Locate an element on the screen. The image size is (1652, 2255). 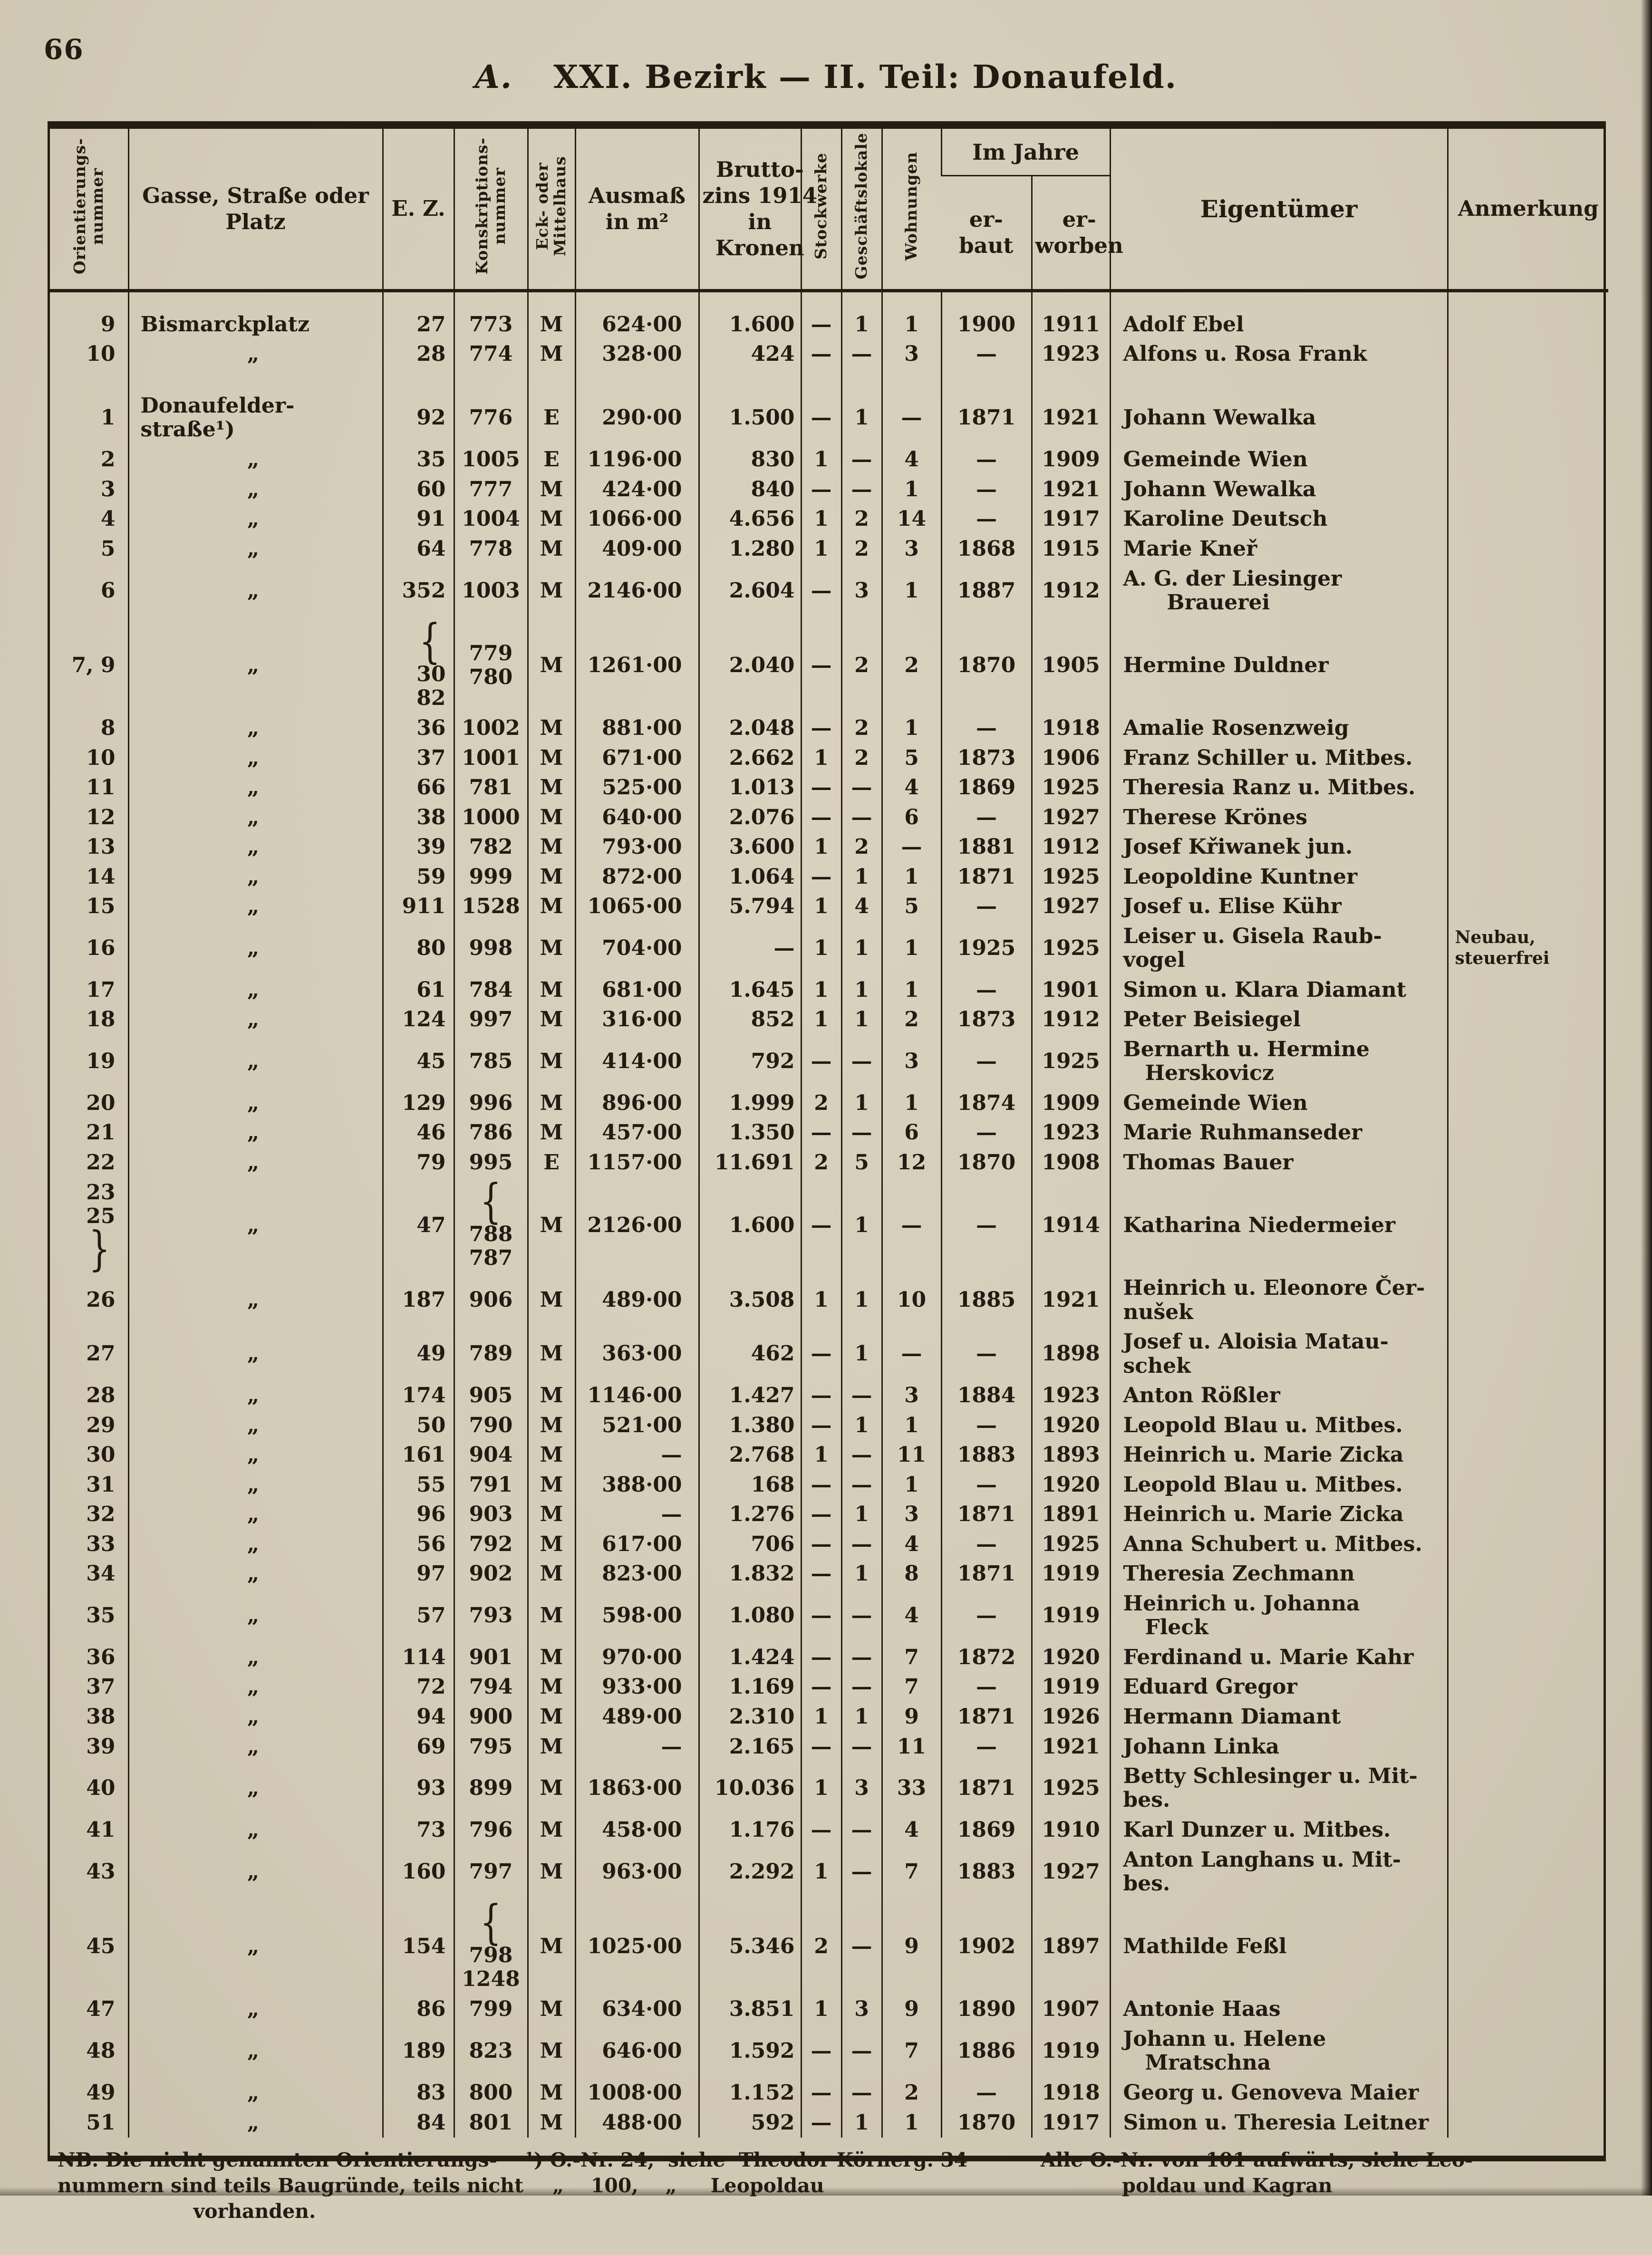
cell-nr: 5 is located at coordinates (108, 548).